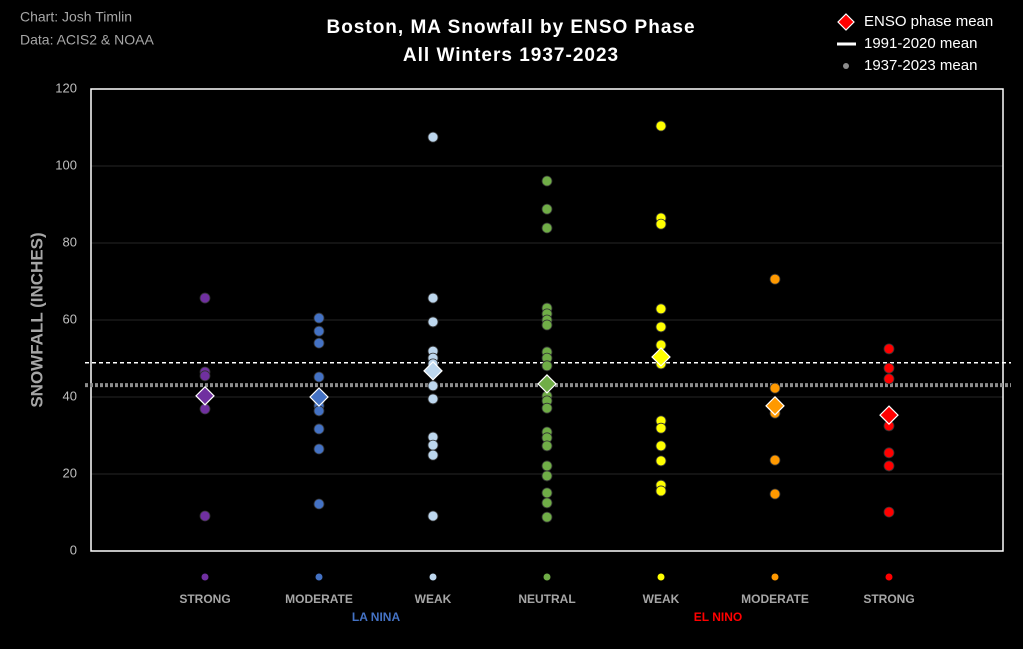  Describe the element at coordinates (920, 43) in the screenshot. I see `legend-label: 1991-2020 mean` at that location.